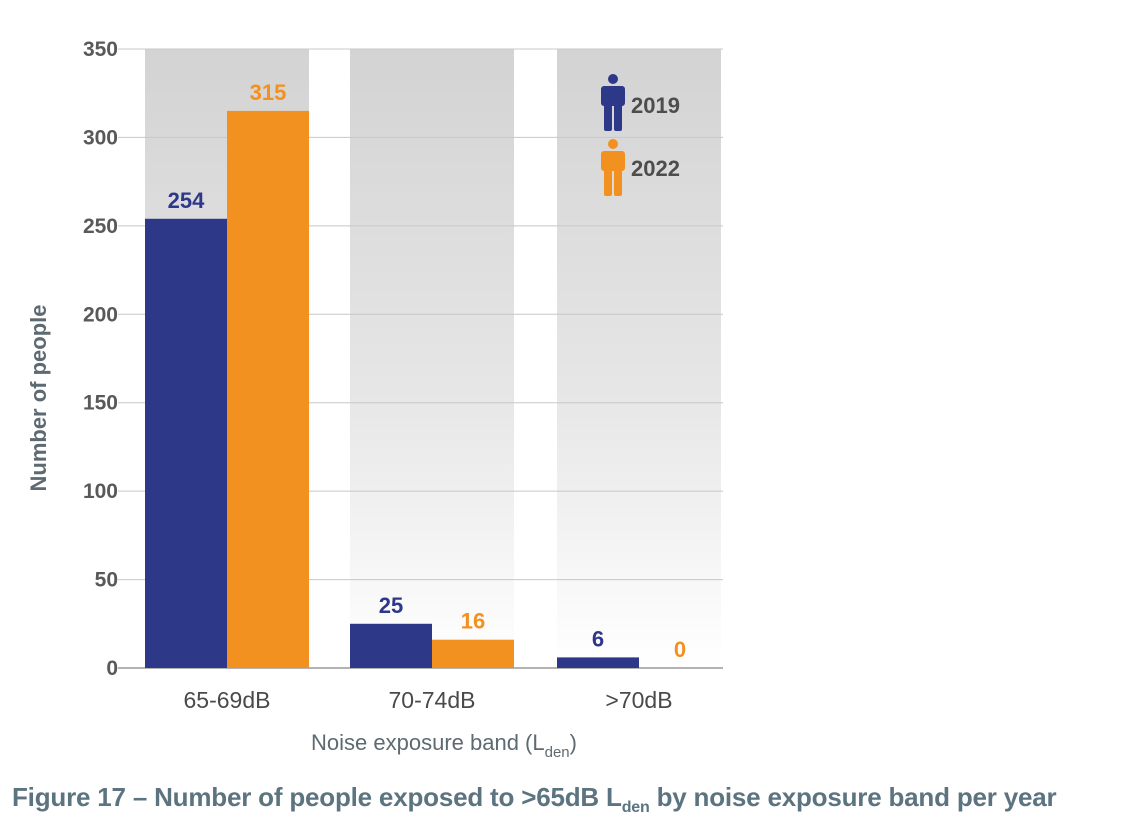  I want to click on data-label-2019-2: 25, so click(391, 605).